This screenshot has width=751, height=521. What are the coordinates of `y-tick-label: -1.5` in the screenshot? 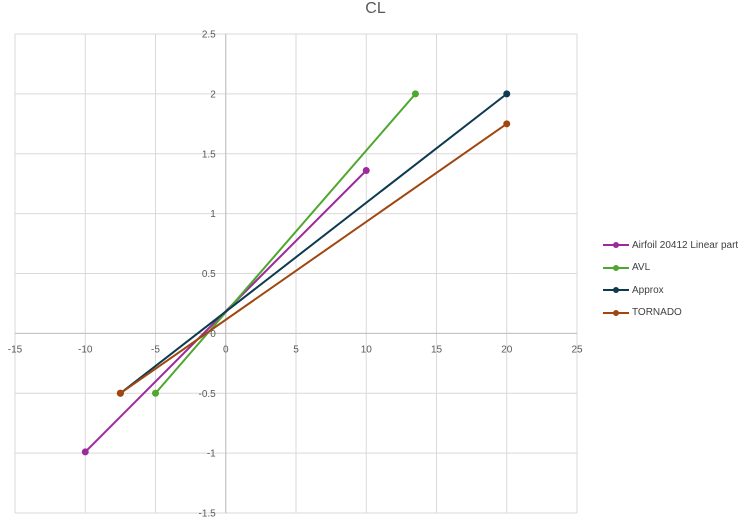 It's located at (208, 514).